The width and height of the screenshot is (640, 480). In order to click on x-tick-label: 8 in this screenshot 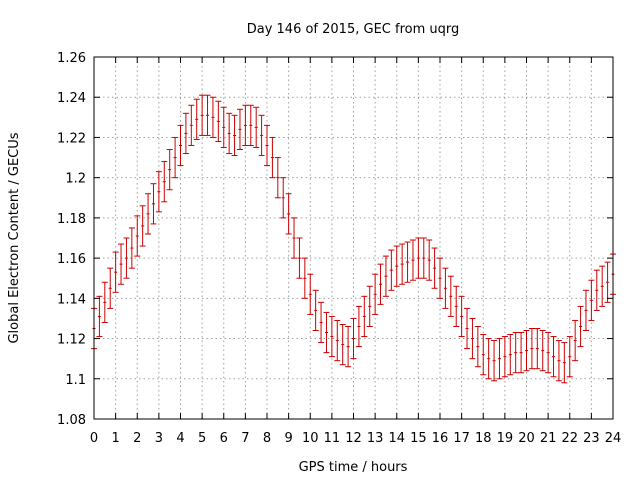, I will do `click(267, 438)`.